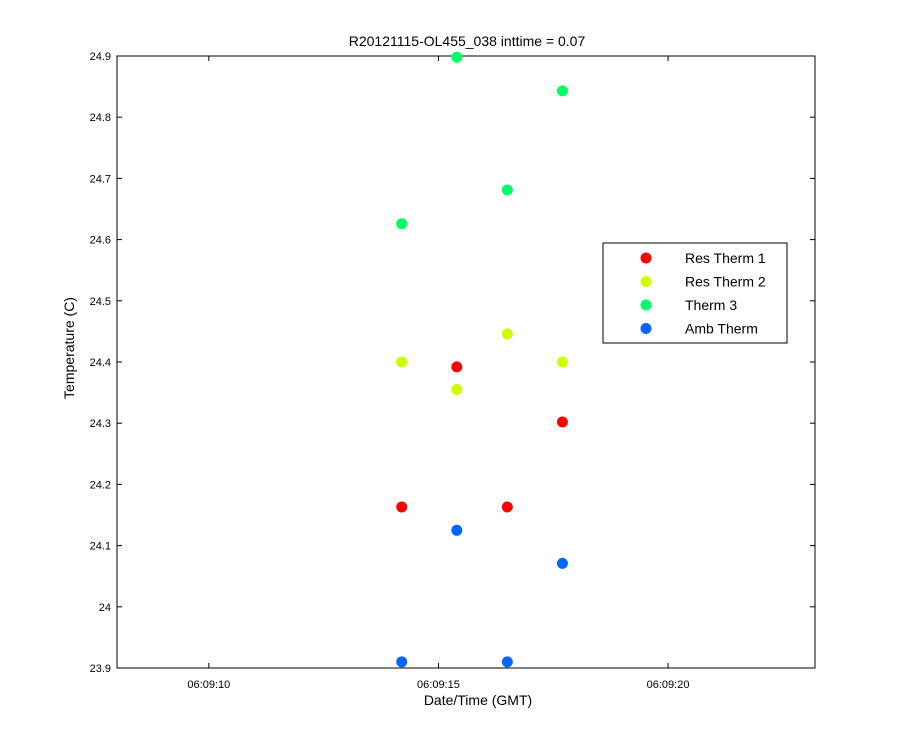 Image resolution: width=900 pixels, height=750 pixels. I want to click on legend: Res Therm 1 Res Therm 2 Therm 3 Amb Therm, so click(695, 293).